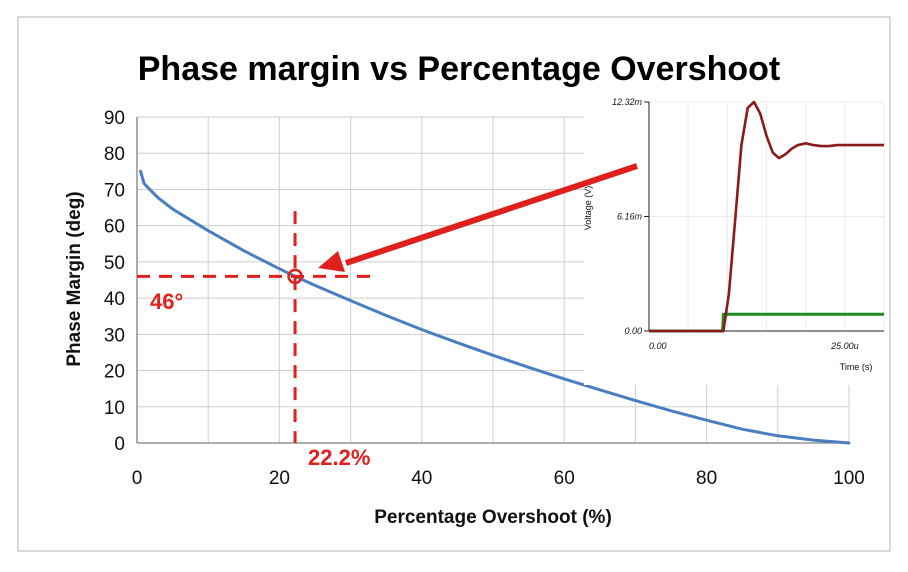  What do you see at coordinates (754, 346) in the screenshot?
I see `inset-x-tick-labels: 0.00 25.00u` at bounding box center [754, 346].